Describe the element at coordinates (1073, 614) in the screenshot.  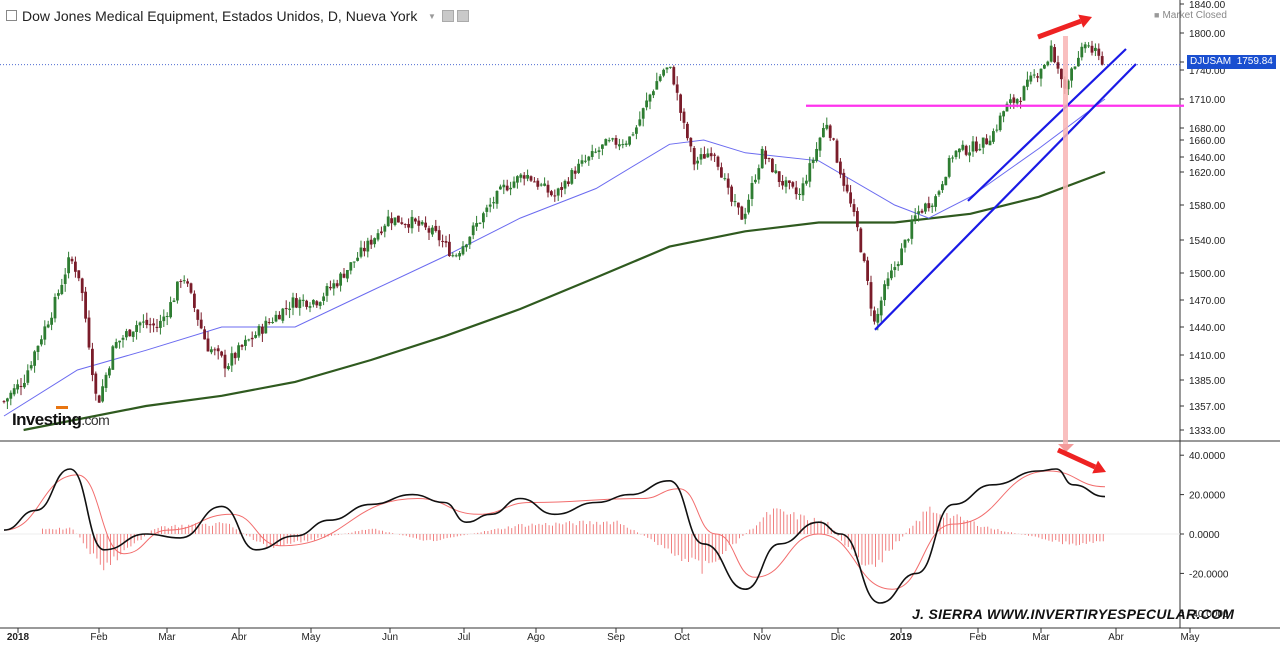
I see `author-credit: J. SIERRA WWW.INVERTIRYESPECULAR.COM` at that location.